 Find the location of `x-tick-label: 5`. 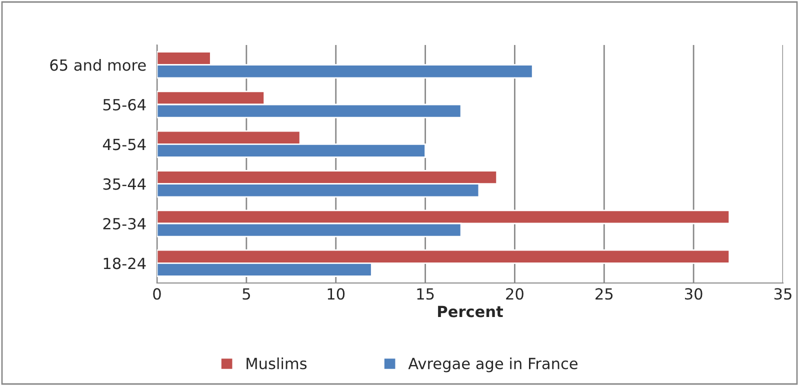

x-tick-label: 5 is located at coordinates (246, 294).